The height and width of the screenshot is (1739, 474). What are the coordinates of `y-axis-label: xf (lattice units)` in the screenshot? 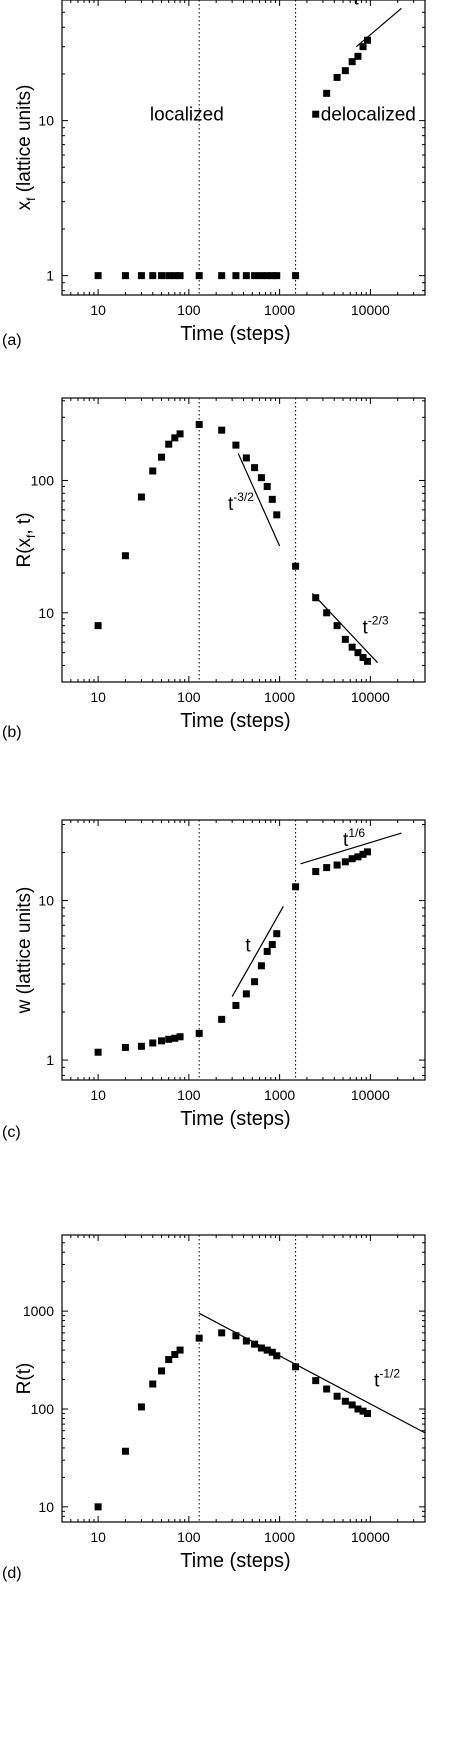 It's located at (26, 148).